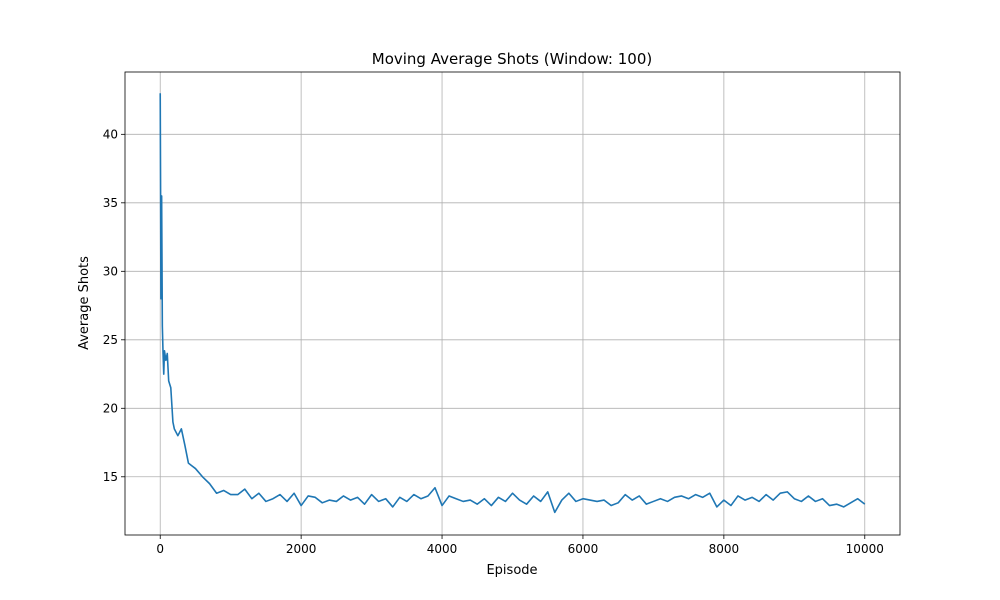  What do you see at coordinates (442, 549) in the screenshot?
I see `x-tick-label: 4000` at bounding box center [442, 549].